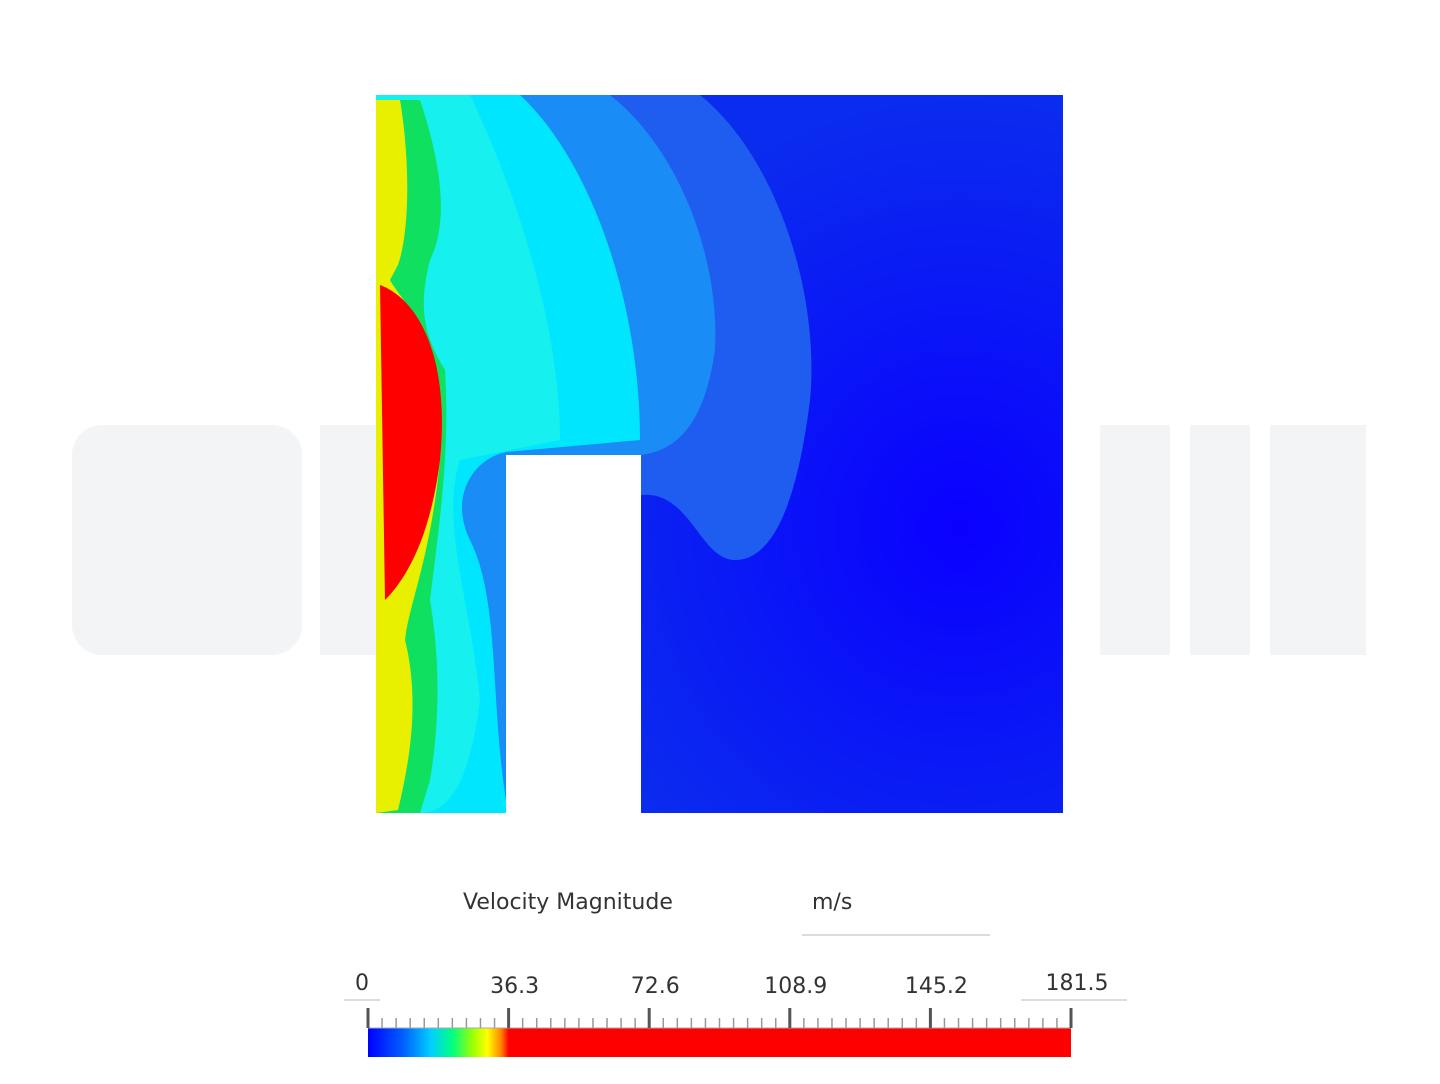 Image resolution: width=1440 pixels, height=1084 pixels. Describe the element at coordinates (655, 986) in the screenshot. I see `tick-label: 72.6` at that location.